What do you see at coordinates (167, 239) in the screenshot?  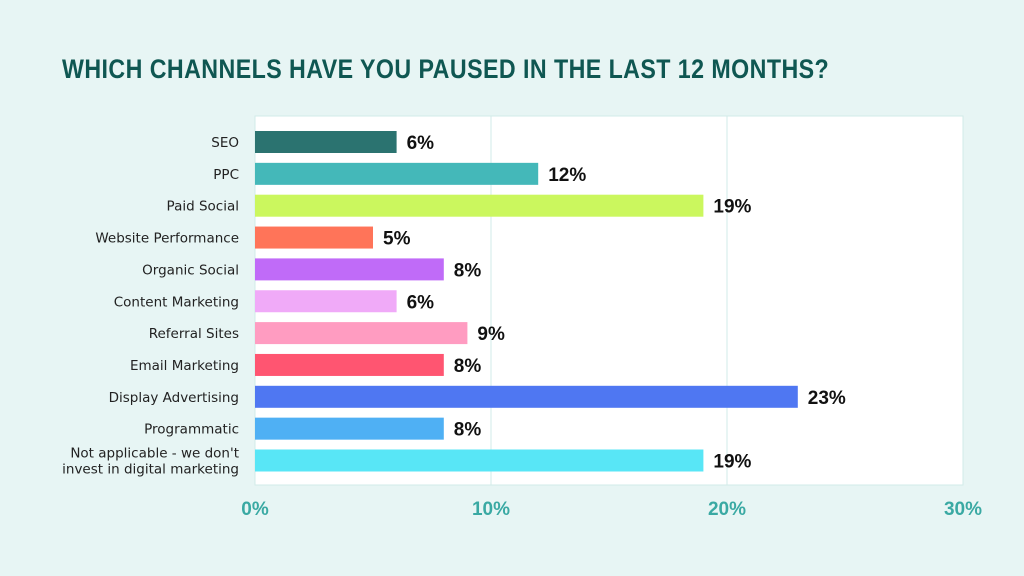 I see `category-label: Website Performance` at bounding box center [167, 239].